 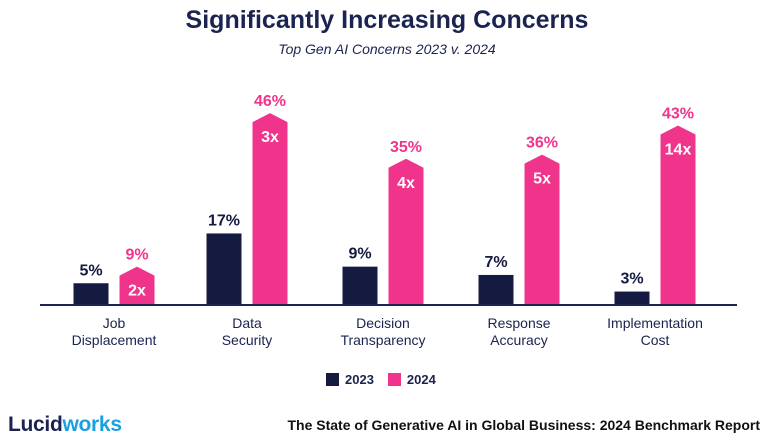 What do you see at coordinates (247, 323) in the screenshot?
I see `category-label-1-0: Data` at bounding box center [247, 323].